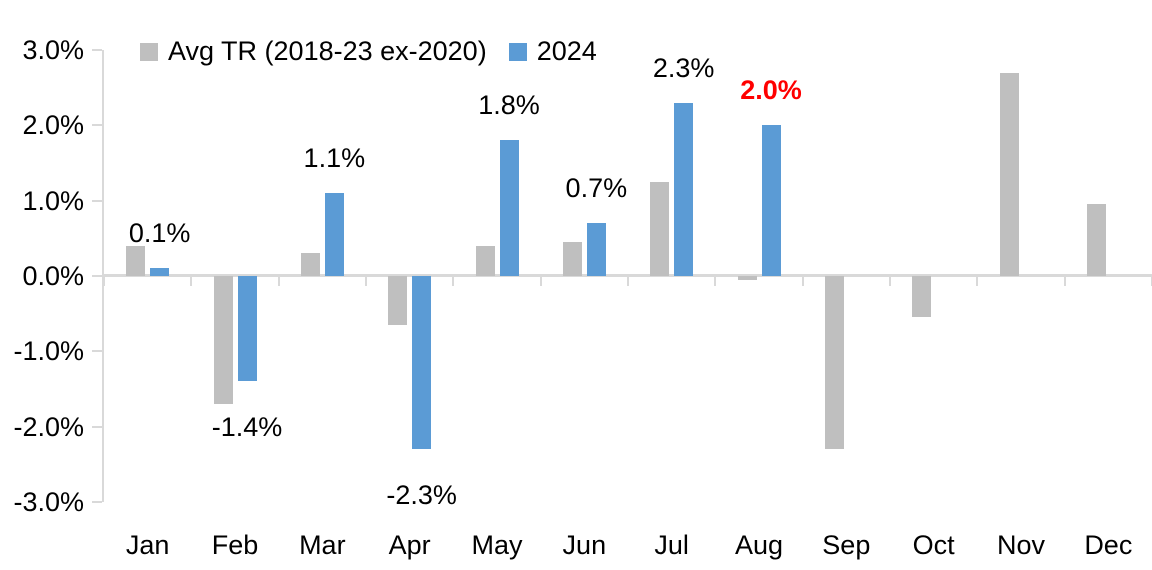 This screenshot has height=570, width=1152. I want to click on x-label-mar: Mar, so click(322, 545).